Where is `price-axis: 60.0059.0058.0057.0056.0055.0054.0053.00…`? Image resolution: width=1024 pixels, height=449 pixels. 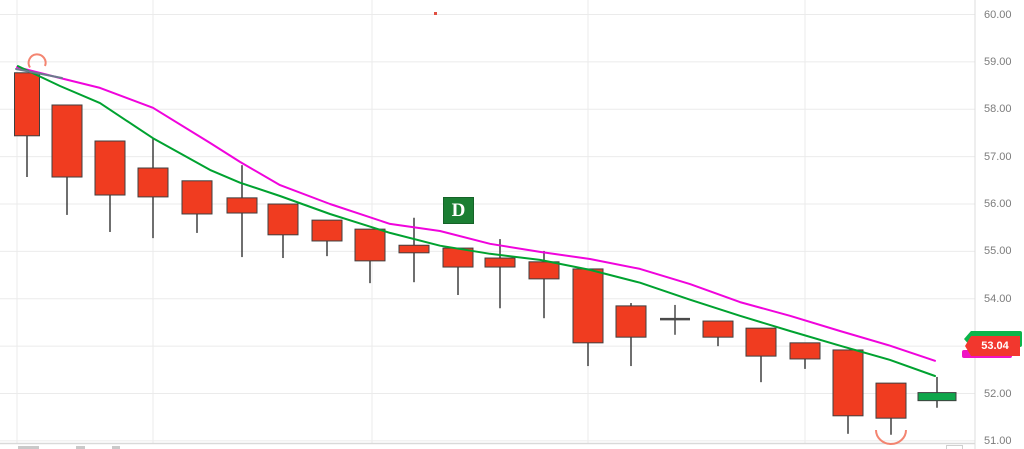 price-axis: 60.0059.0058.0057.0056.0055.0054.0053.00… is located at coordinates (999, 224).